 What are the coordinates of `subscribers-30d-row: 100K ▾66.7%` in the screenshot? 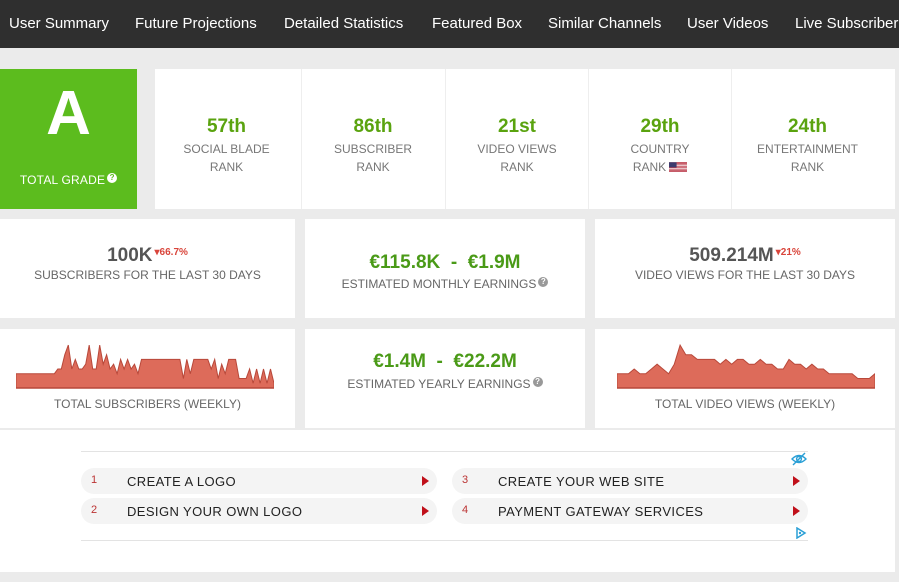 It's located at (147, 256).